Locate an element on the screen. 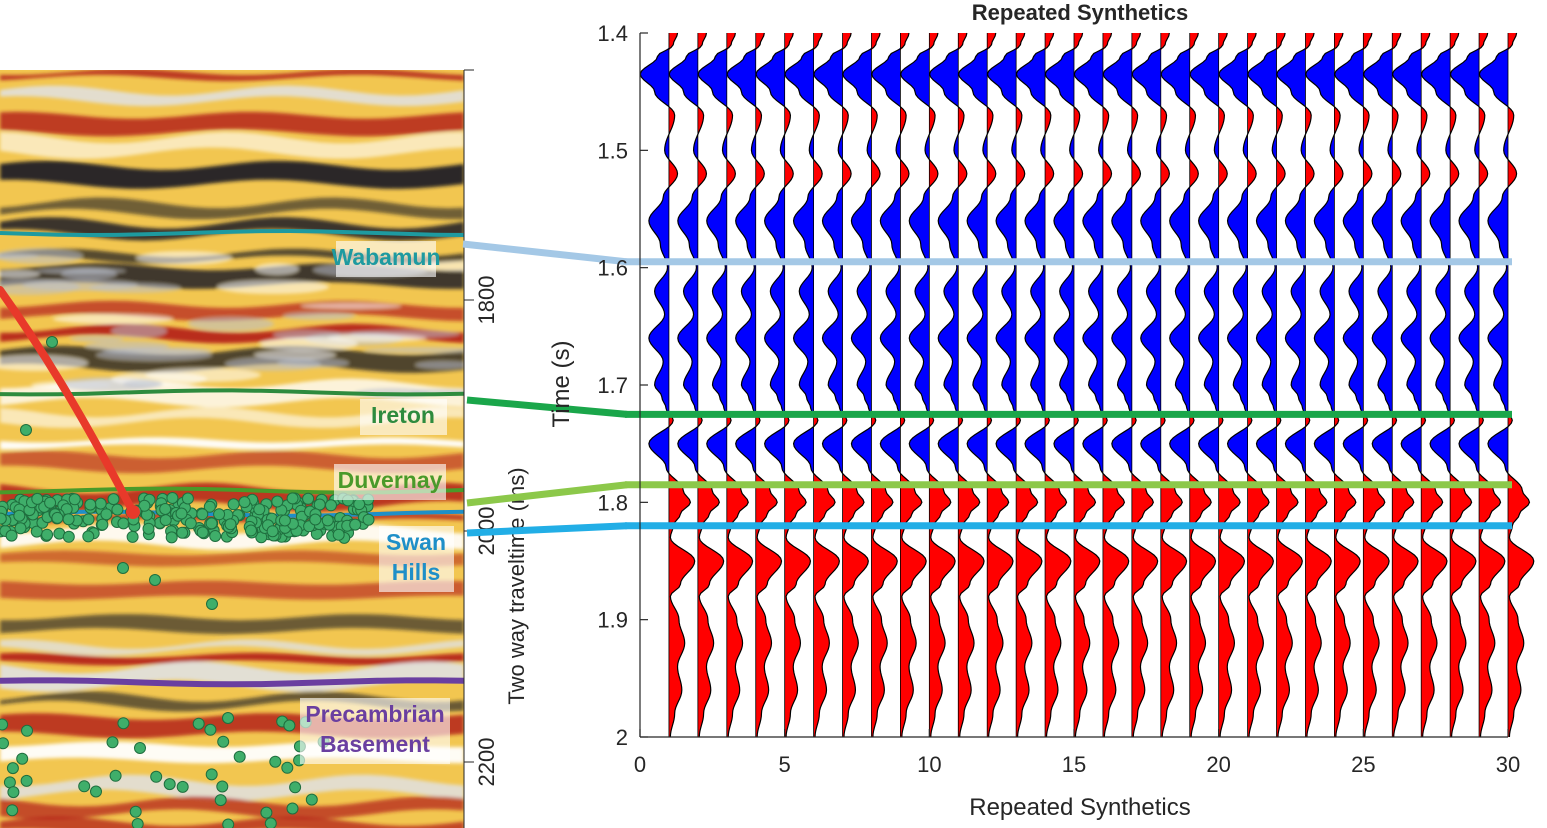 The height and width of the screenshot is (828, 1547). synthetics-y-tick-label: 1.8 is located at coordinates (612, 502).